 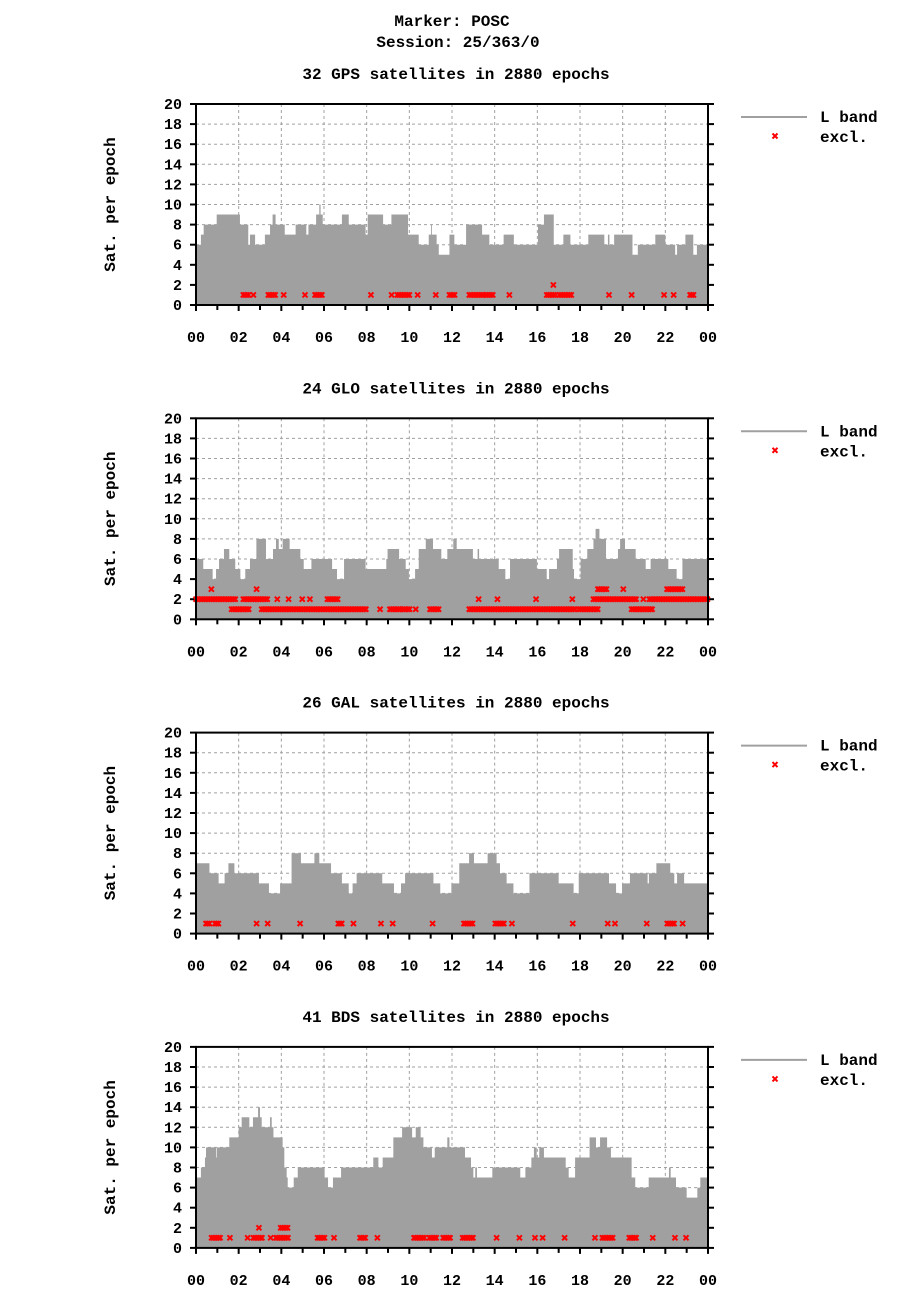 I want to click on y-tick-label: 2, so click(x=177, y=600).